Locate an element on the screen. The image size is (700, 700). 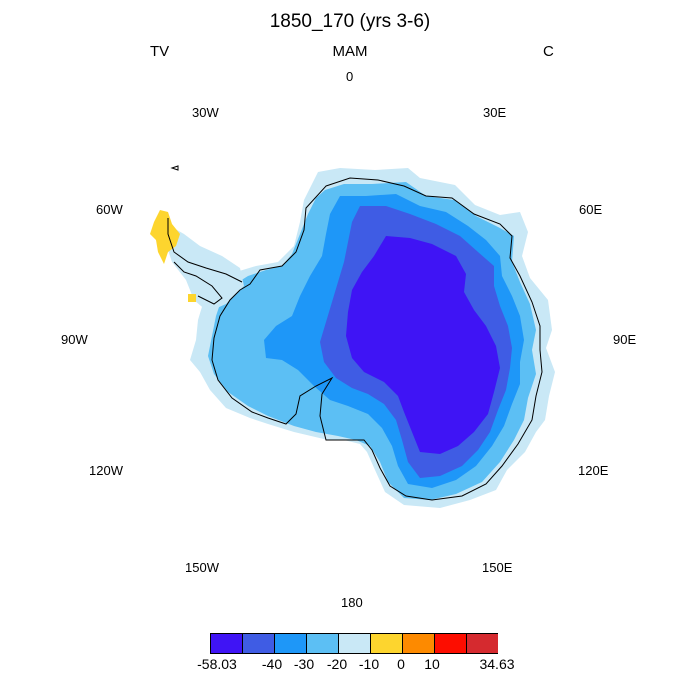
variable-label: TV is located at coordinates (160, 51).